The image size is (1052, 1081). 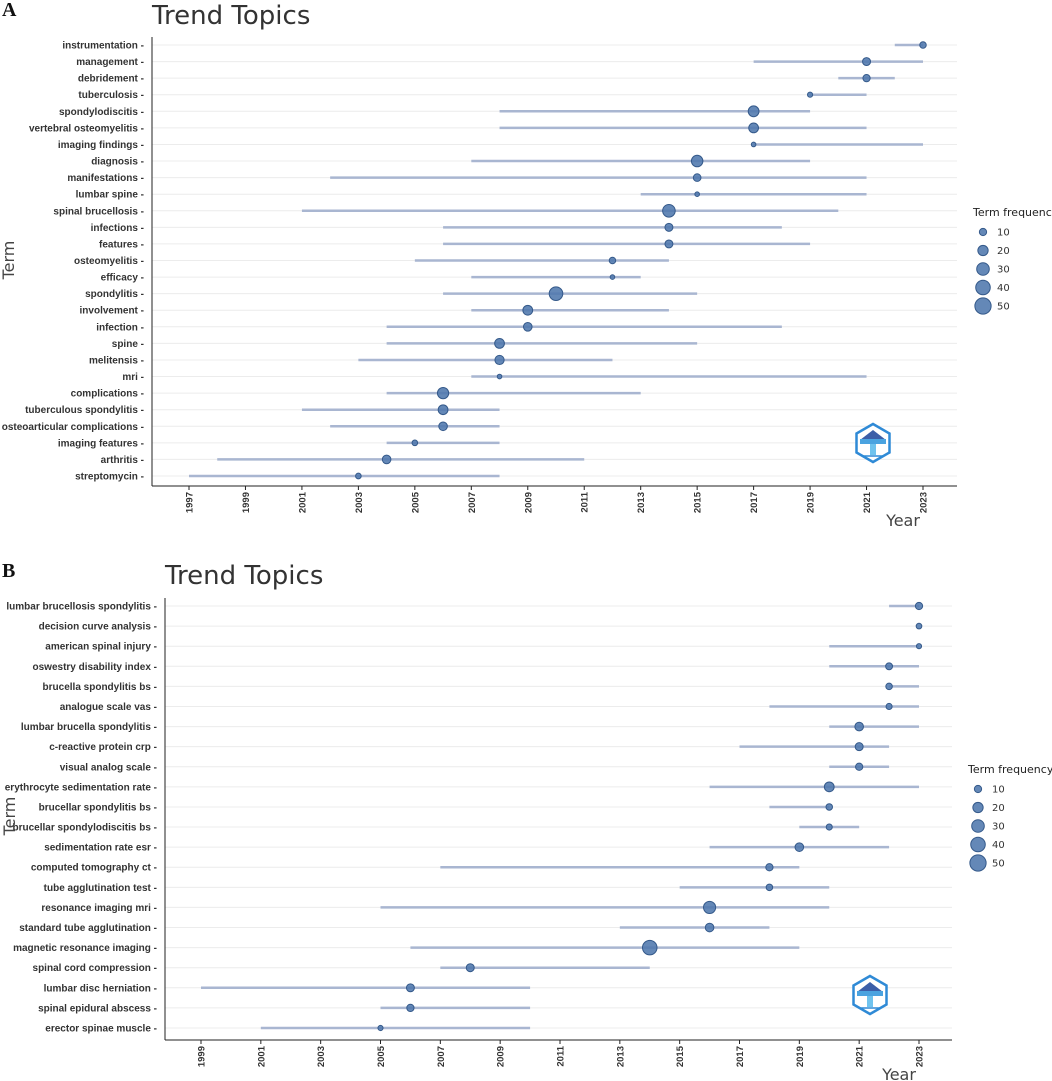 What do you see at coordinates (111, 79) in the screenshot?
I see `term-label: debridement -` at bounding box center [111, 79].